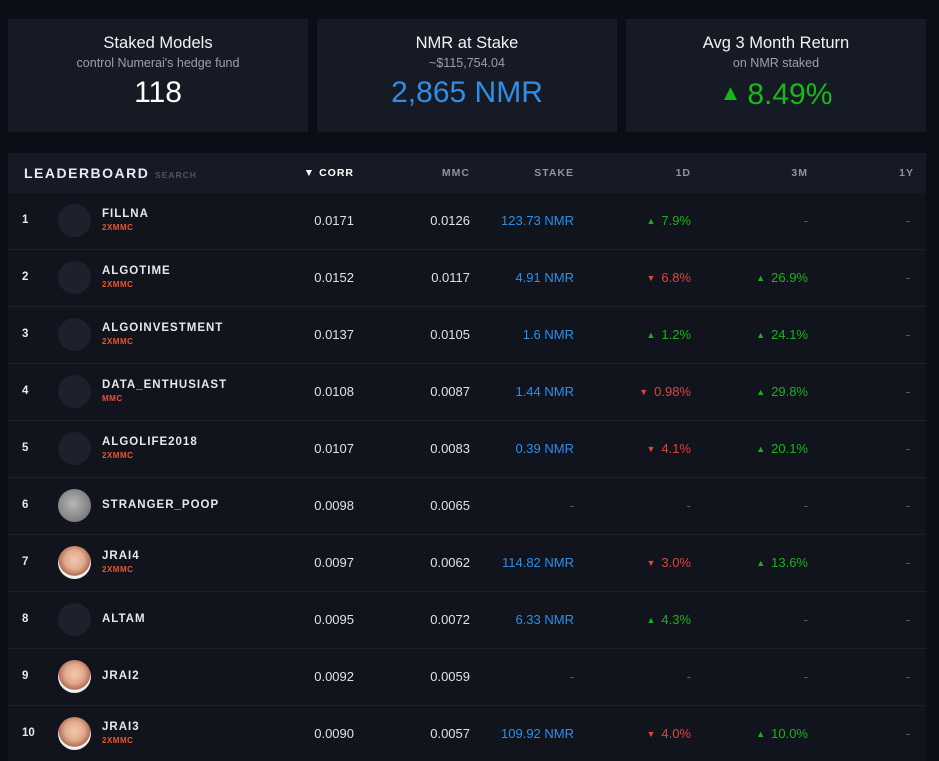 This screenshot has height=761, width=939. I want to click on card-subtitle: ~$115,754.04, so click(467, 63).